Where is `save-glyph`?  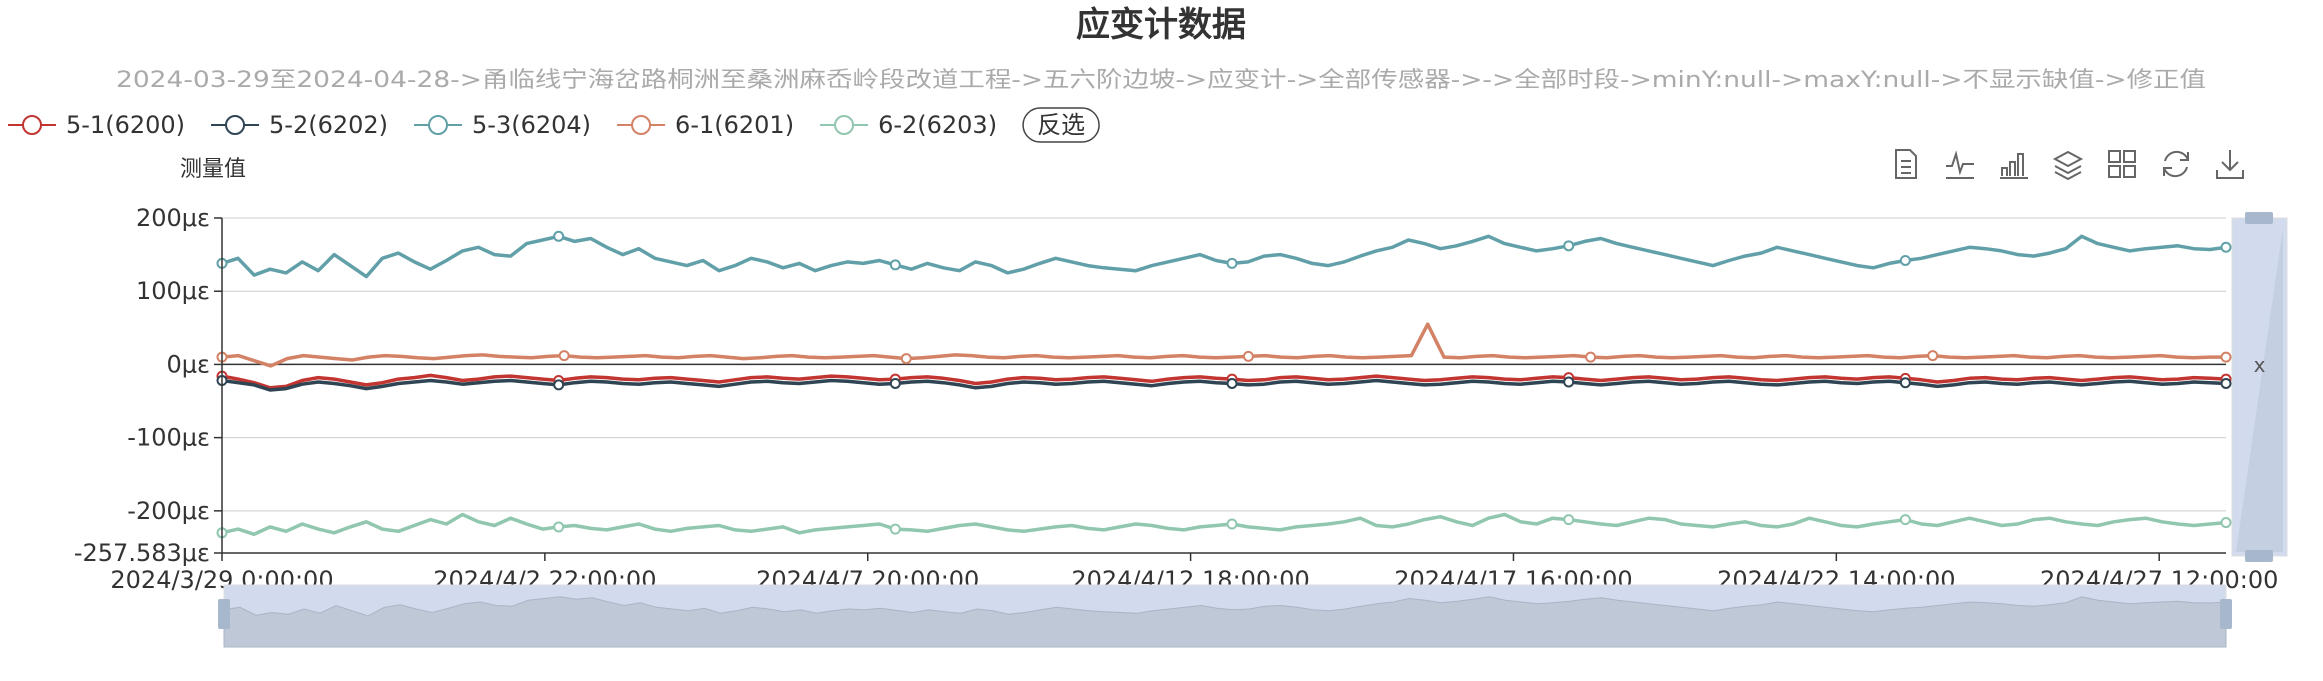 save-glyph is located at coordinates (2230, 164).